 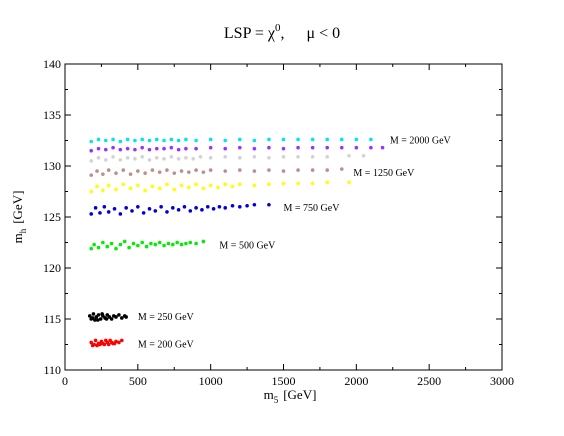 What do you see at coordinates (52, 115) in the screenshot?
I see `y-tick-label: 135` at bounding box center [52, 115].